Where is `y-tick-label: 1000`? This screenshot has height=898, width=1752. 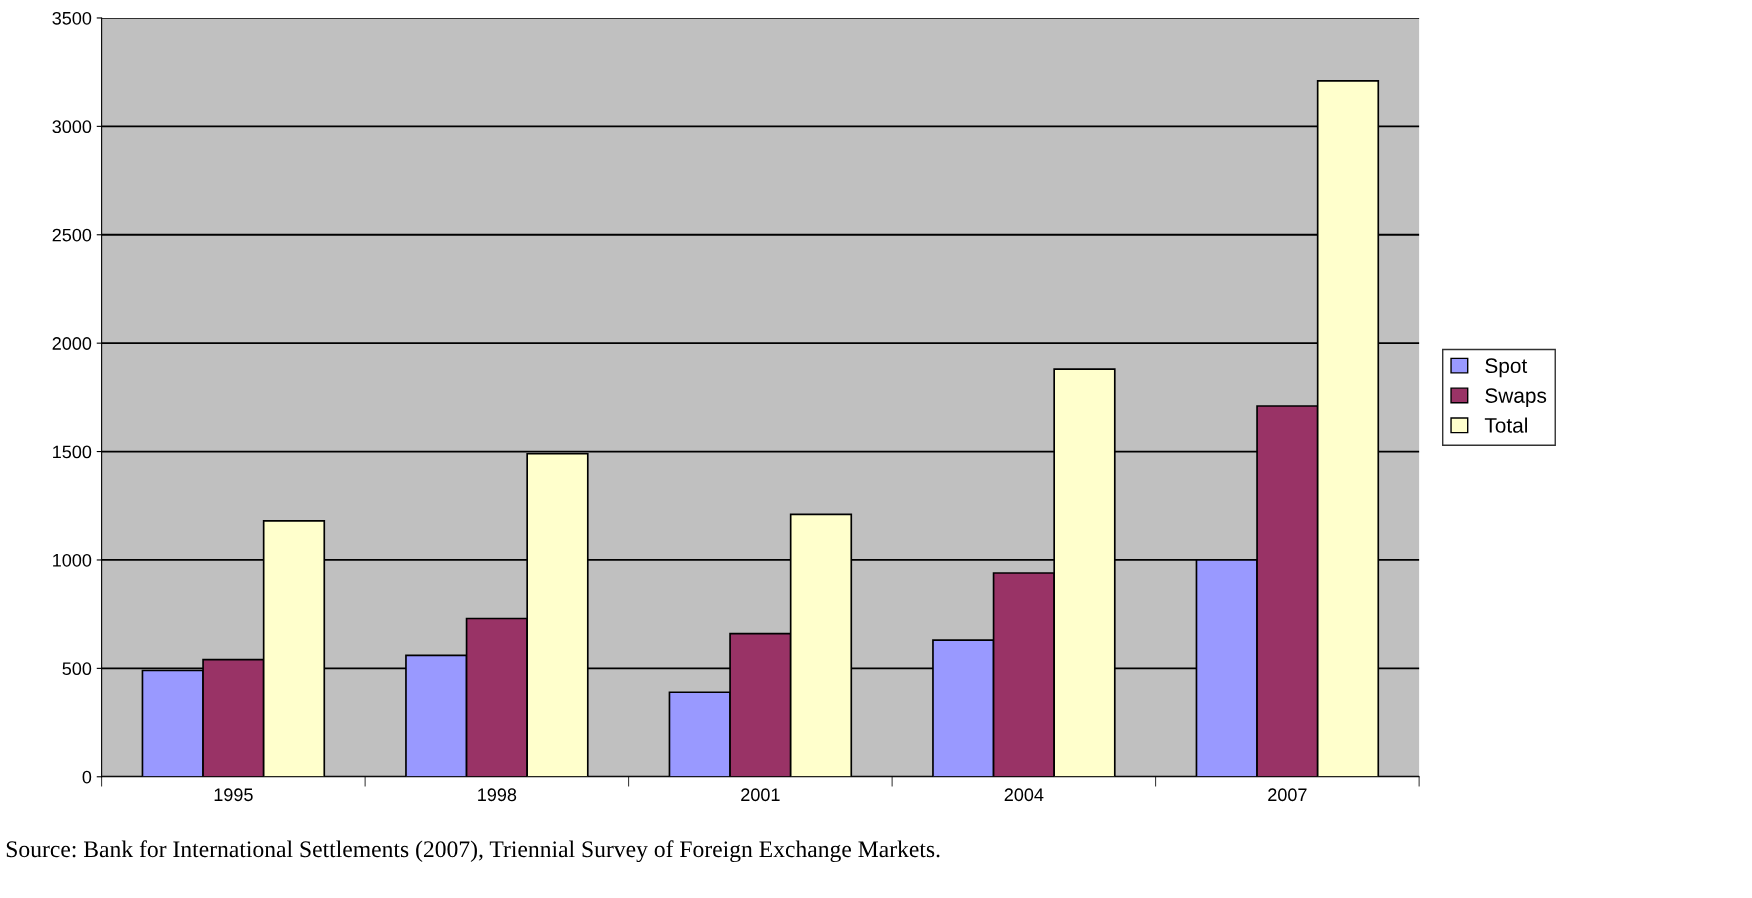 y-tick-label: 1000 is located at coordinates (72, 560).